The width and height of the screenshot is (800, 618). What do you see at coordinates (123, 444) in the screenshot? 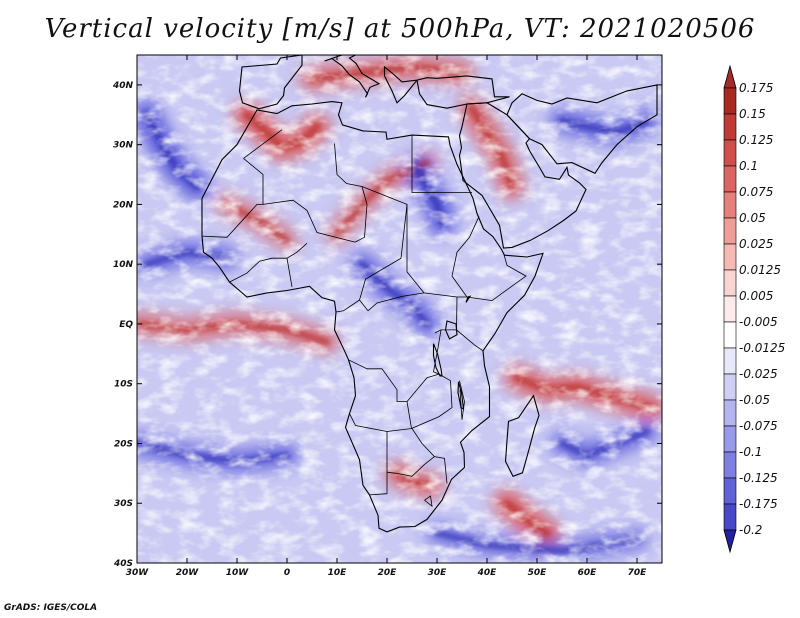
I see `lat-tick-label: 20S` at bounding box center [123, 444].